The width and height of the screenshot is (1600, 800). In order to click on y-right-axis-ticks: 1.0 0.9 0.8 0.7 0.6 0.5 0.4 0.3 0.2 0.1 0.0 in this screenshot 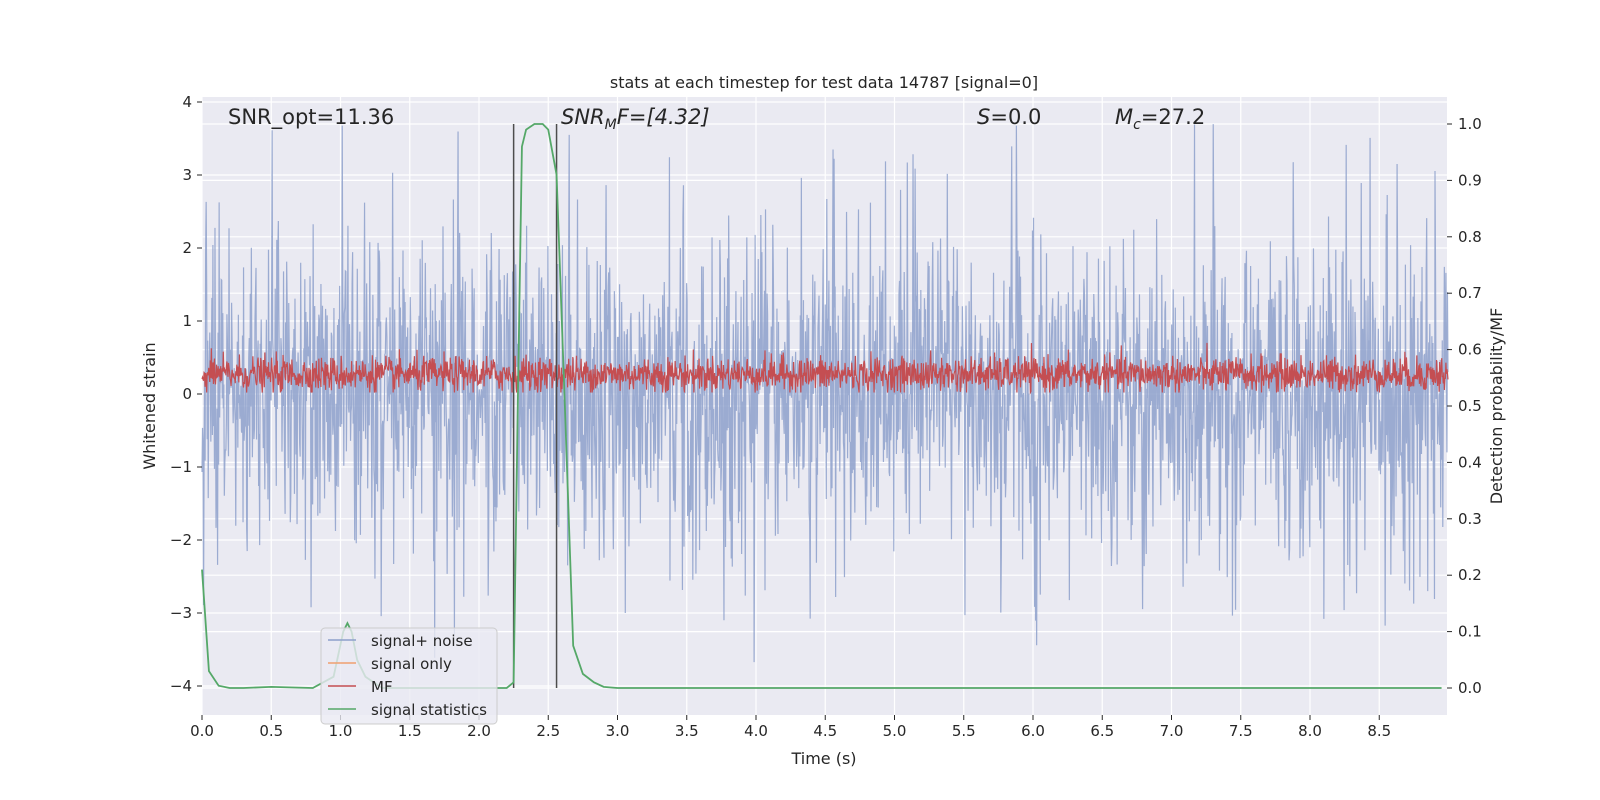, I will do `click(1464, 406)`.